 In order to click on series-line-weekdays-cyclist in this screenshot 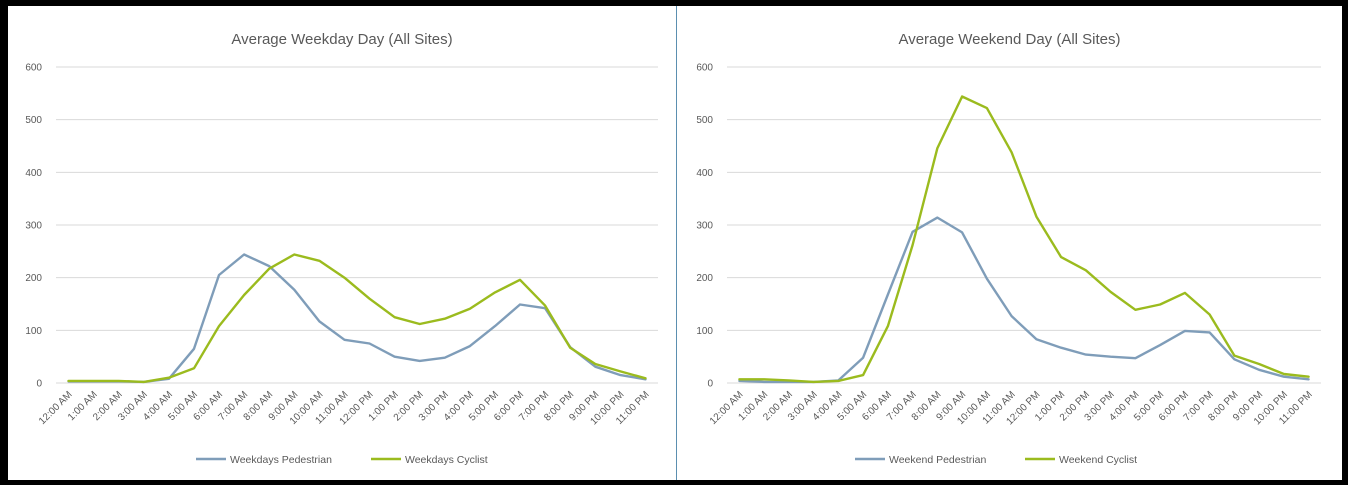, I will do `click(357, 318)`.